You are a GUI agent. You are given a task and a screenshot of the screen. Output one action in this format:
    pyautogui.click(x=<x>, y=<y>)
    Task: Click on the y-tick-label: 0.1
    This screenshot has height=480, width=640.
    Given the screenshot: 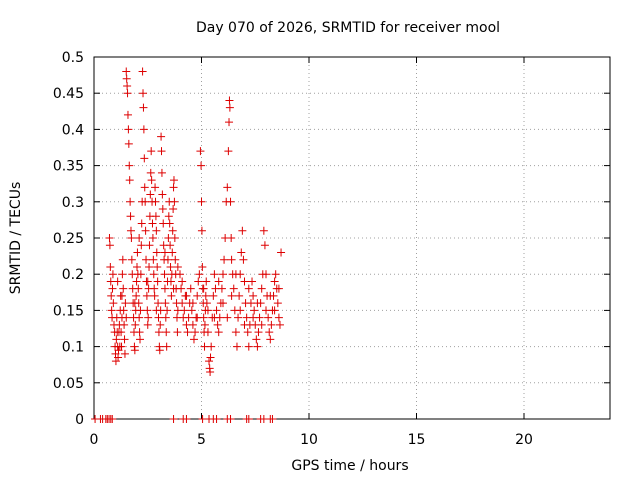 What is the action you would take?
    pyautogui.click(x=73, y=348)
    